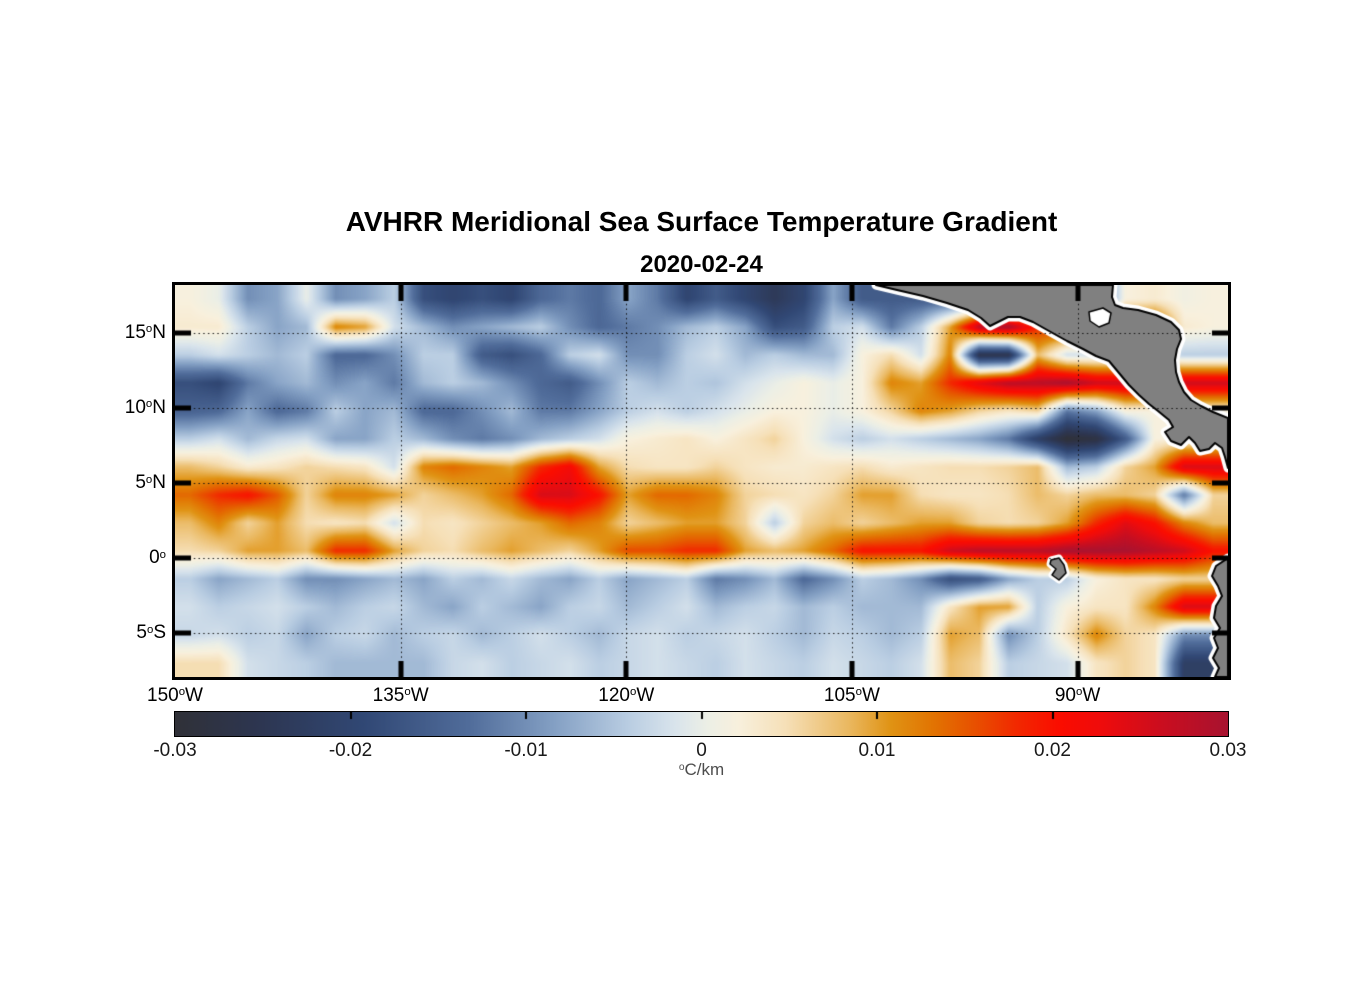 This screenshot has width=1356, height=1000. Describe the element at coordinates (157, 558) in the screenshot. I see `y-tick-label: 0o` at that location.